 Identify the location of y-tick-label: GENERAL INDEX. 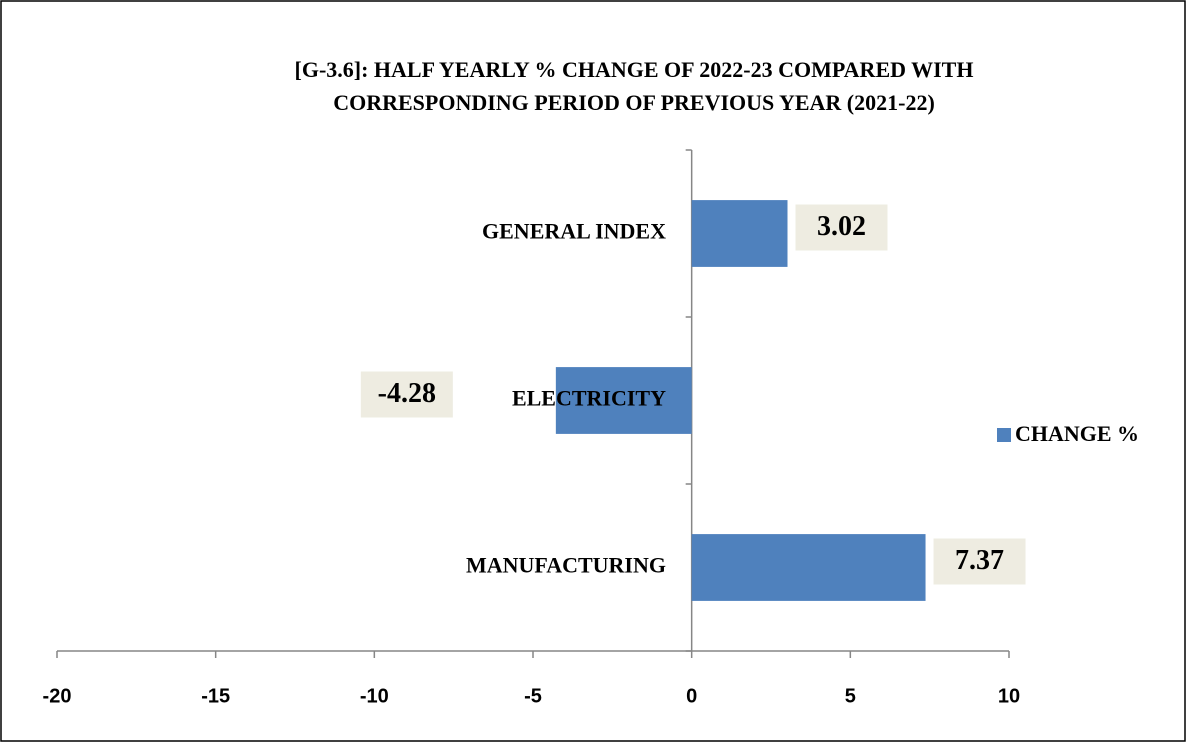
(574, 231).